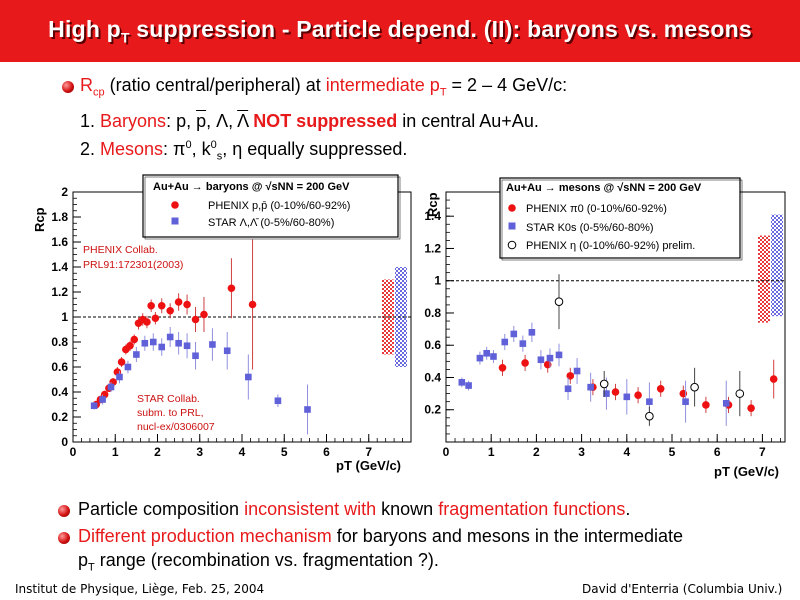 The height and width of the screenshot is (600, 800). Describe the element at coordinates (174, 149) in the screenshot. I see `mesons-pi: : π` at that location.